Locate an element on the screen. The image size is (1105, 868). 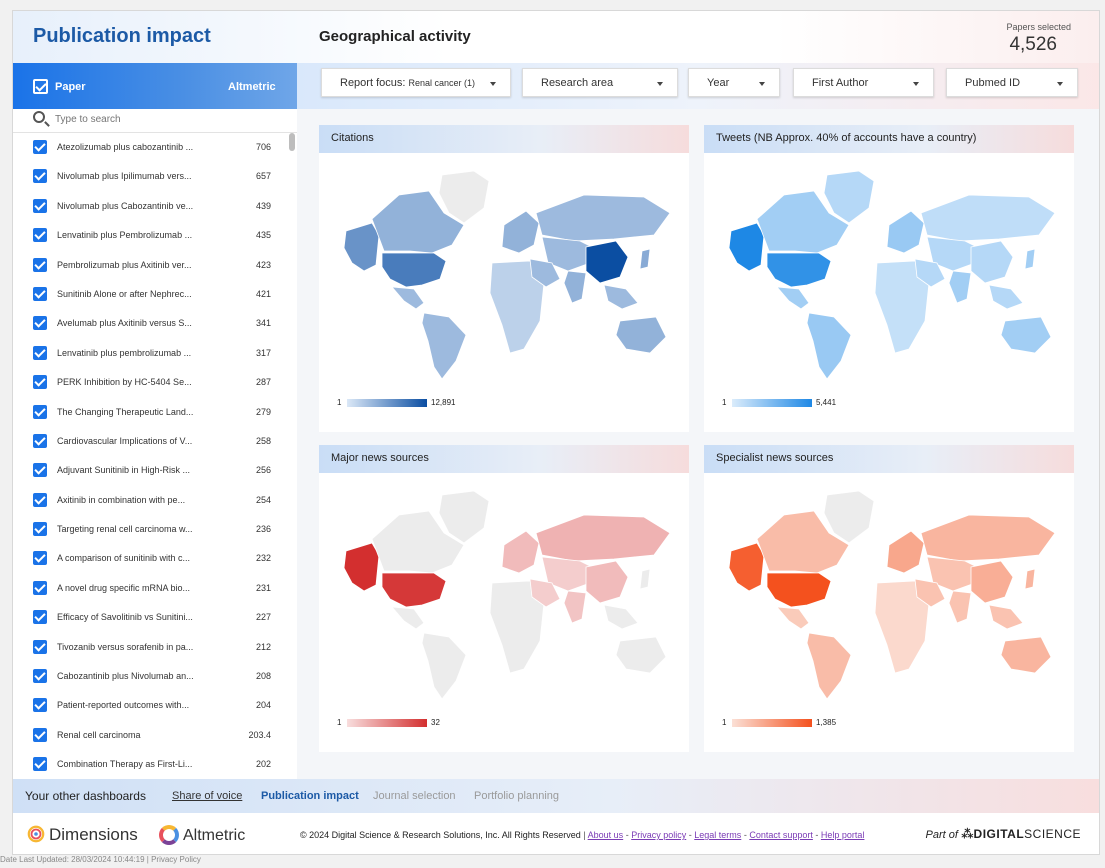
paper-row: Sunitinib Alone or after Nephrec... 421 is located at coordinates (155, 294).